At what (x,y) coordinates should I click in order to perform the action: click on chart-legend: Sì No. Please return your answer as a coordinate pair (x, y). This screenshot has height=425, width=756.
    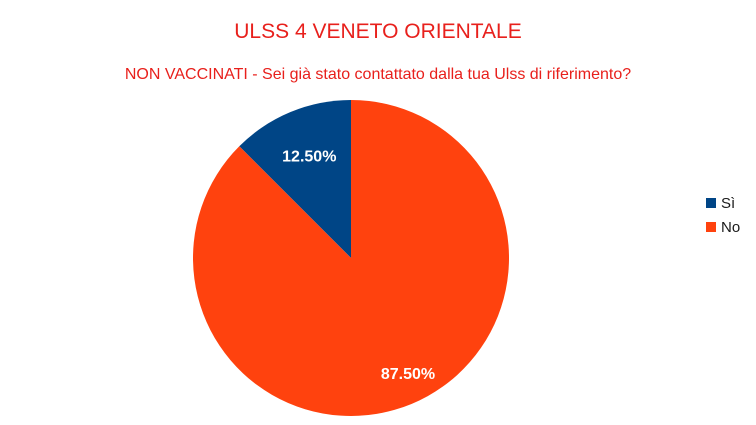
    Looking at the image, I should click on (723, 215).